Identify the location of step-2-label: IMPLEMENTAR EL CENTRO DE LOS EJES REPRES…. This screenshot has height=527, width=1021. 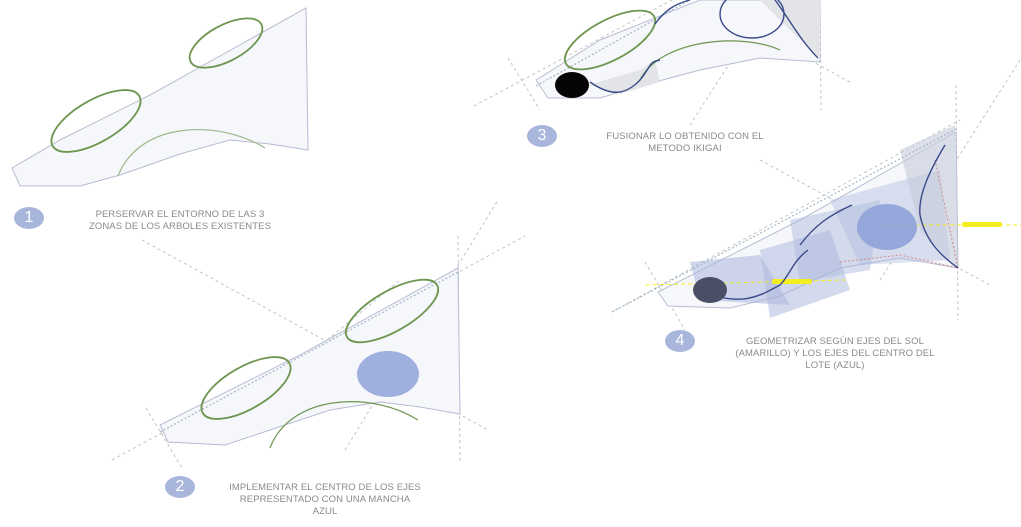
(325, 500).